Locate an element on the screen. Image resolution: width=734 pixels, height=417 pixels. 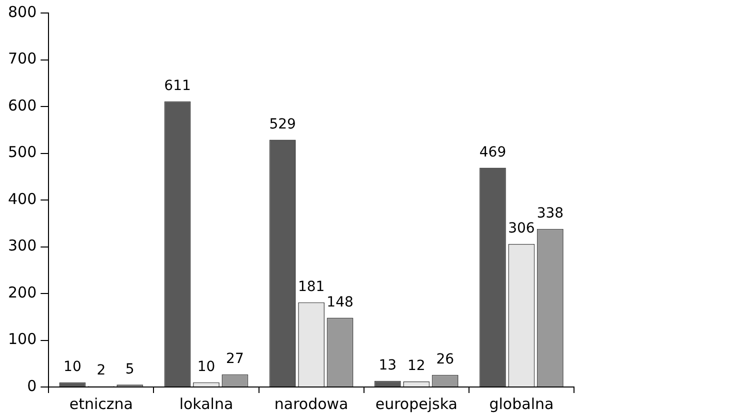
x-tick-label: narodowa is located at coordinates (311, 403).